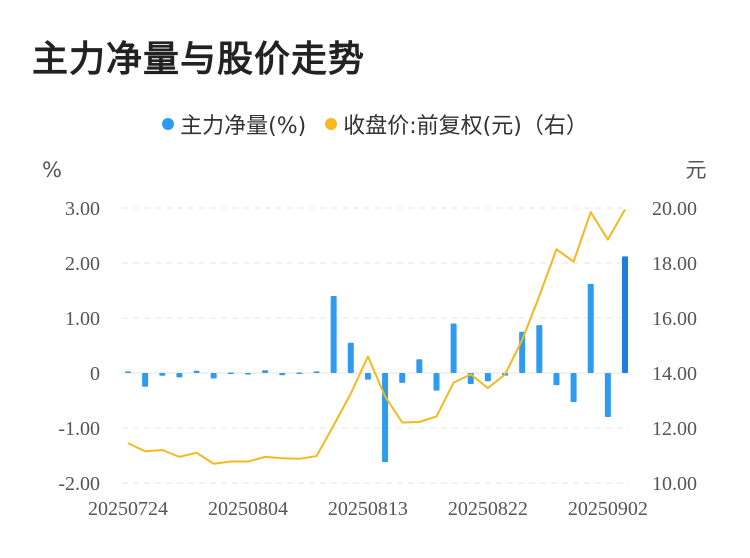  I want to click on legend-item-close-price: 收盘价:前复权(元)（右）, so click(456, 124).